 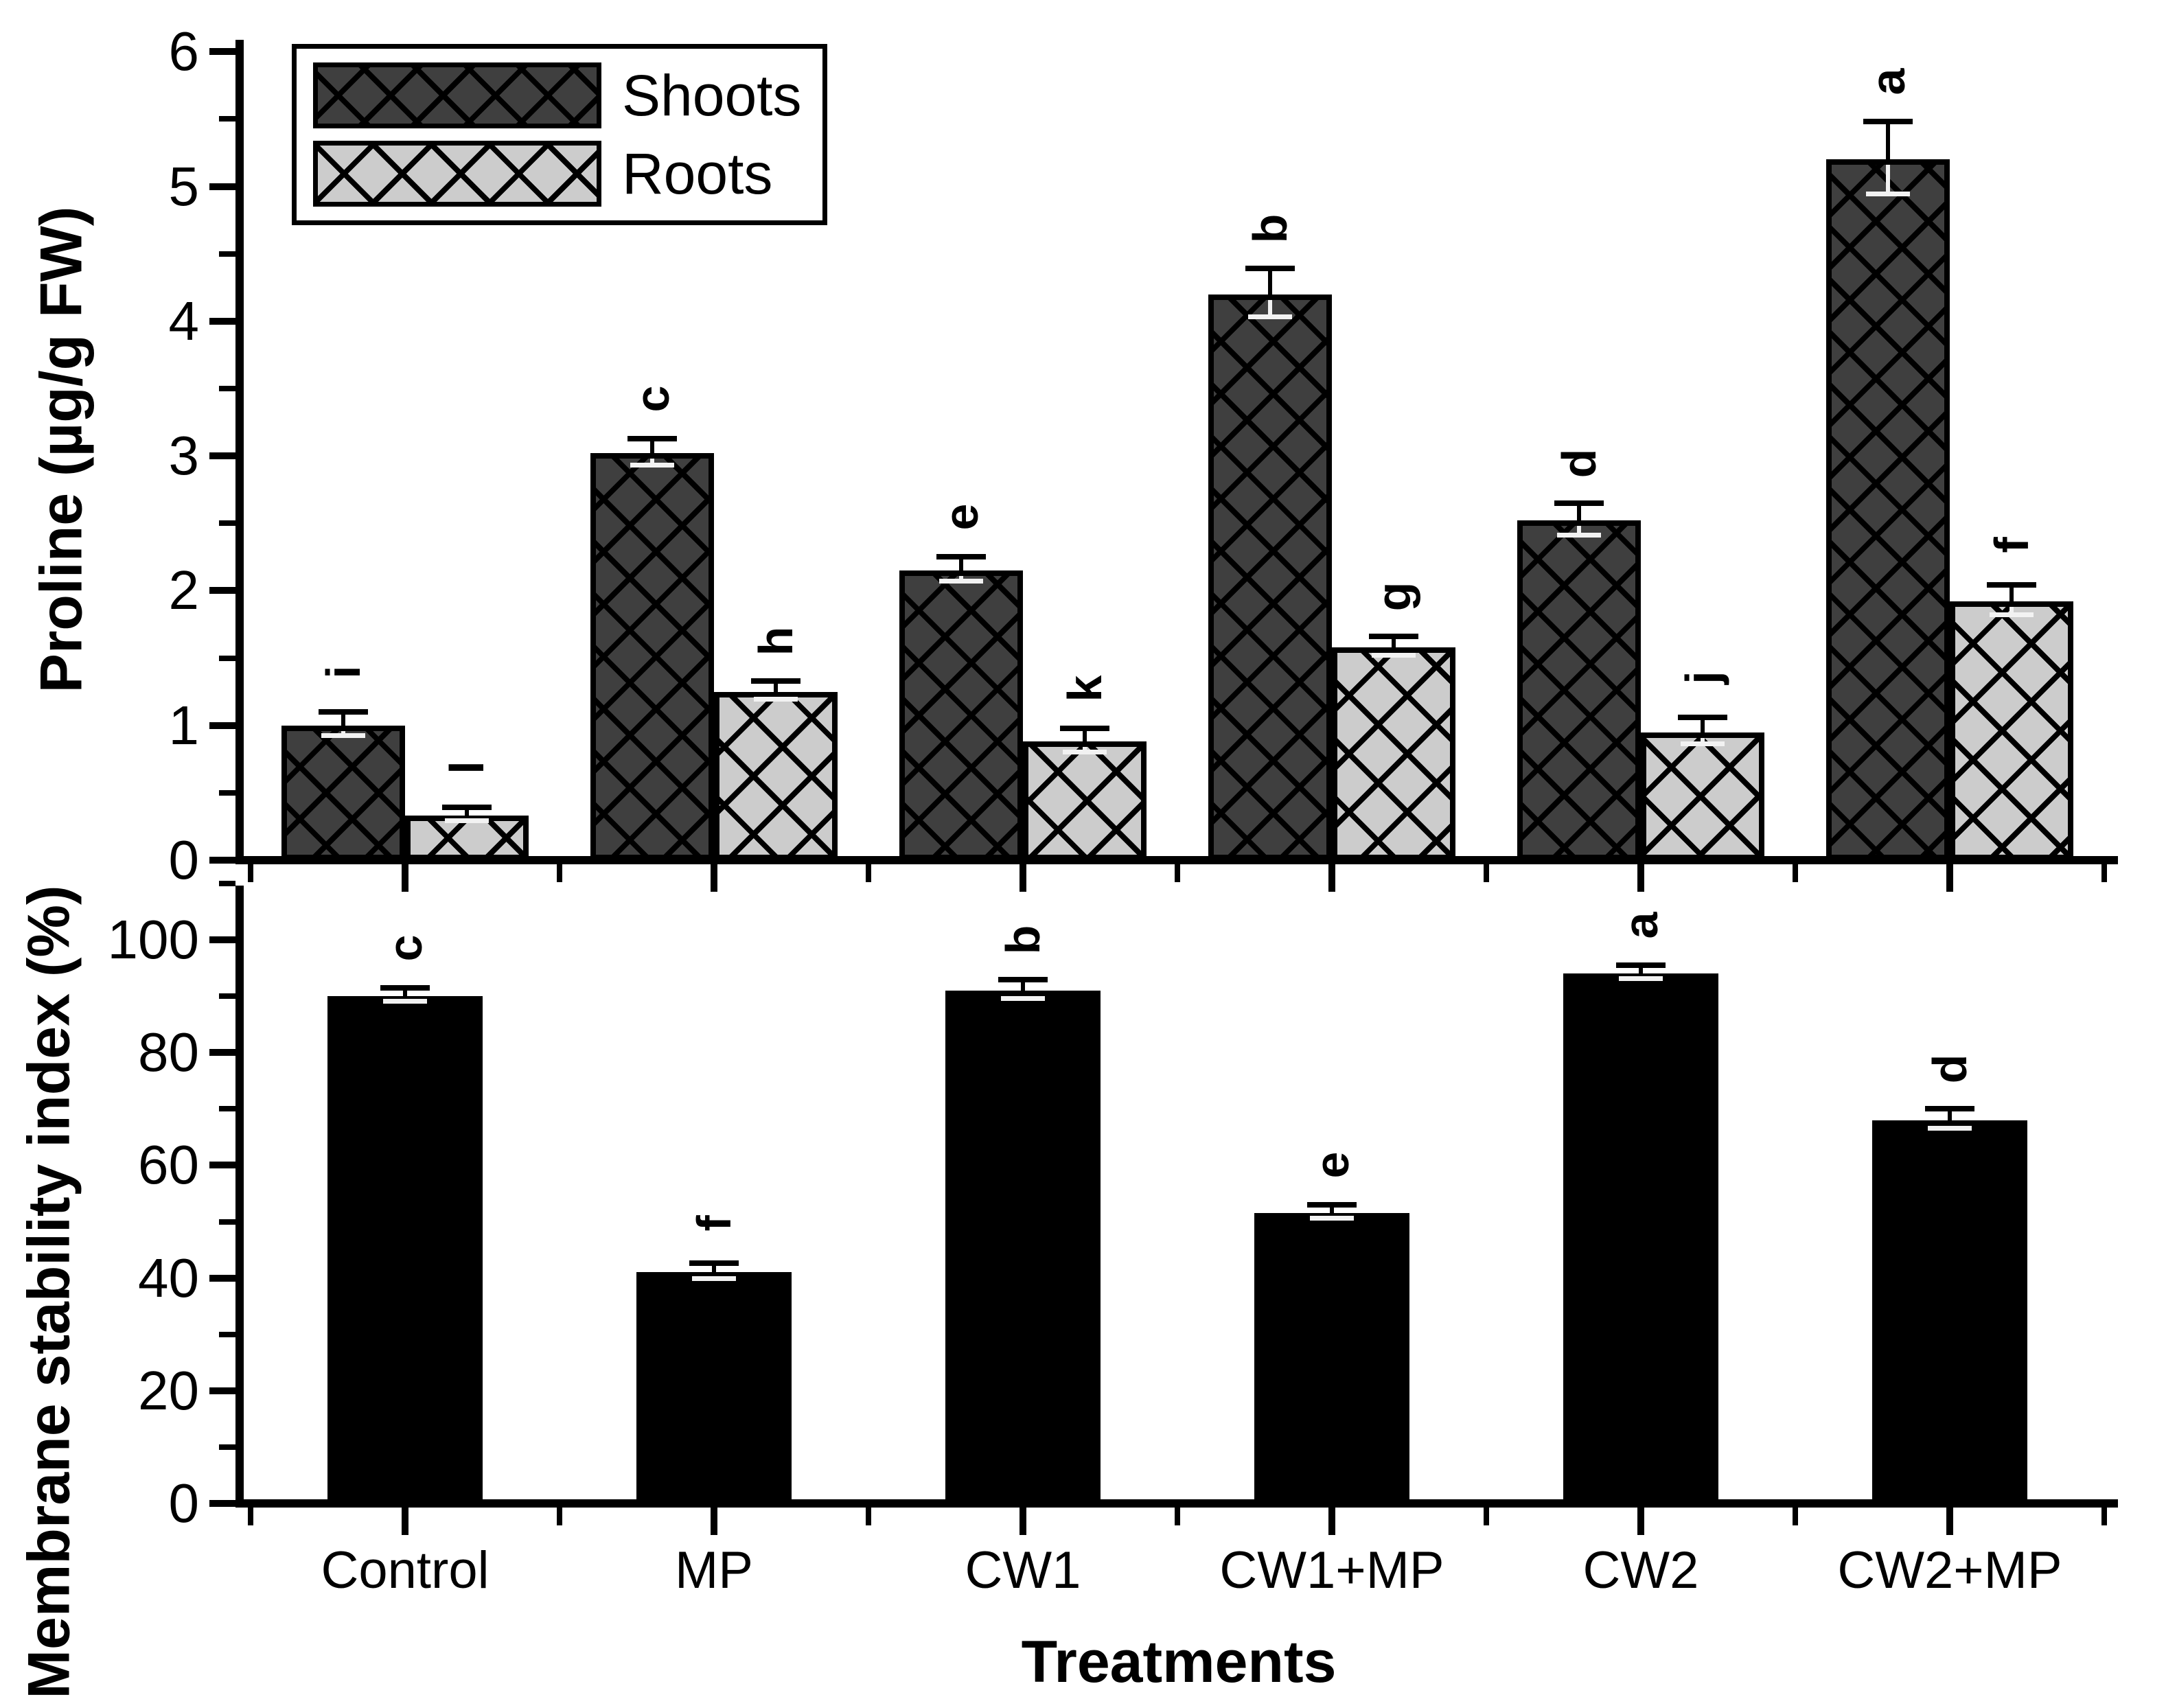 What do you see at coordinates (1331, 1570) in the screenshot?
I see `x-tick-label: CW1+MP` at bounding box center [1331, 1570].